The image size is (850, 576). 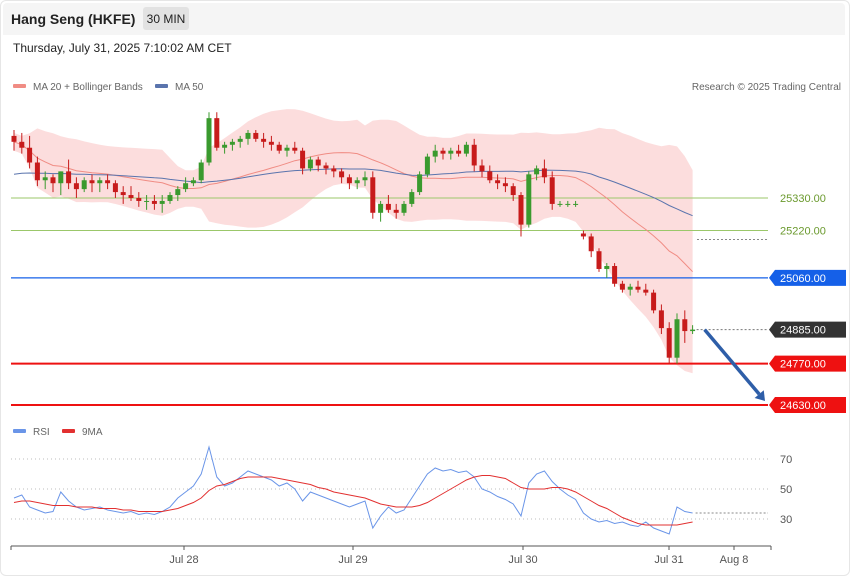 What do you see at coordinates (803, 406) in the screenshot?
I see `level-label: 24630.00` at bounding box center [803, 406].